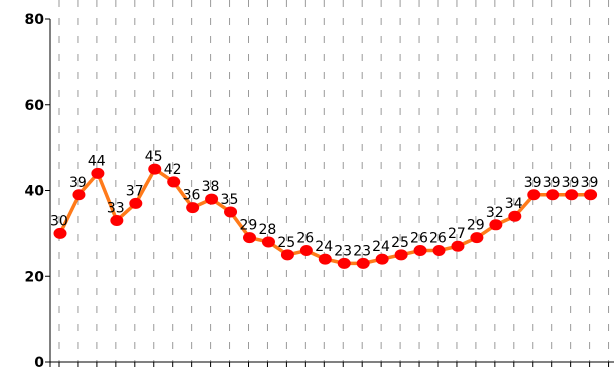 The width and height of the screenshot is (614, 367). Describe the element at coordinates (267, 230) in the screenshot. I see `data-label: 28` at that location.